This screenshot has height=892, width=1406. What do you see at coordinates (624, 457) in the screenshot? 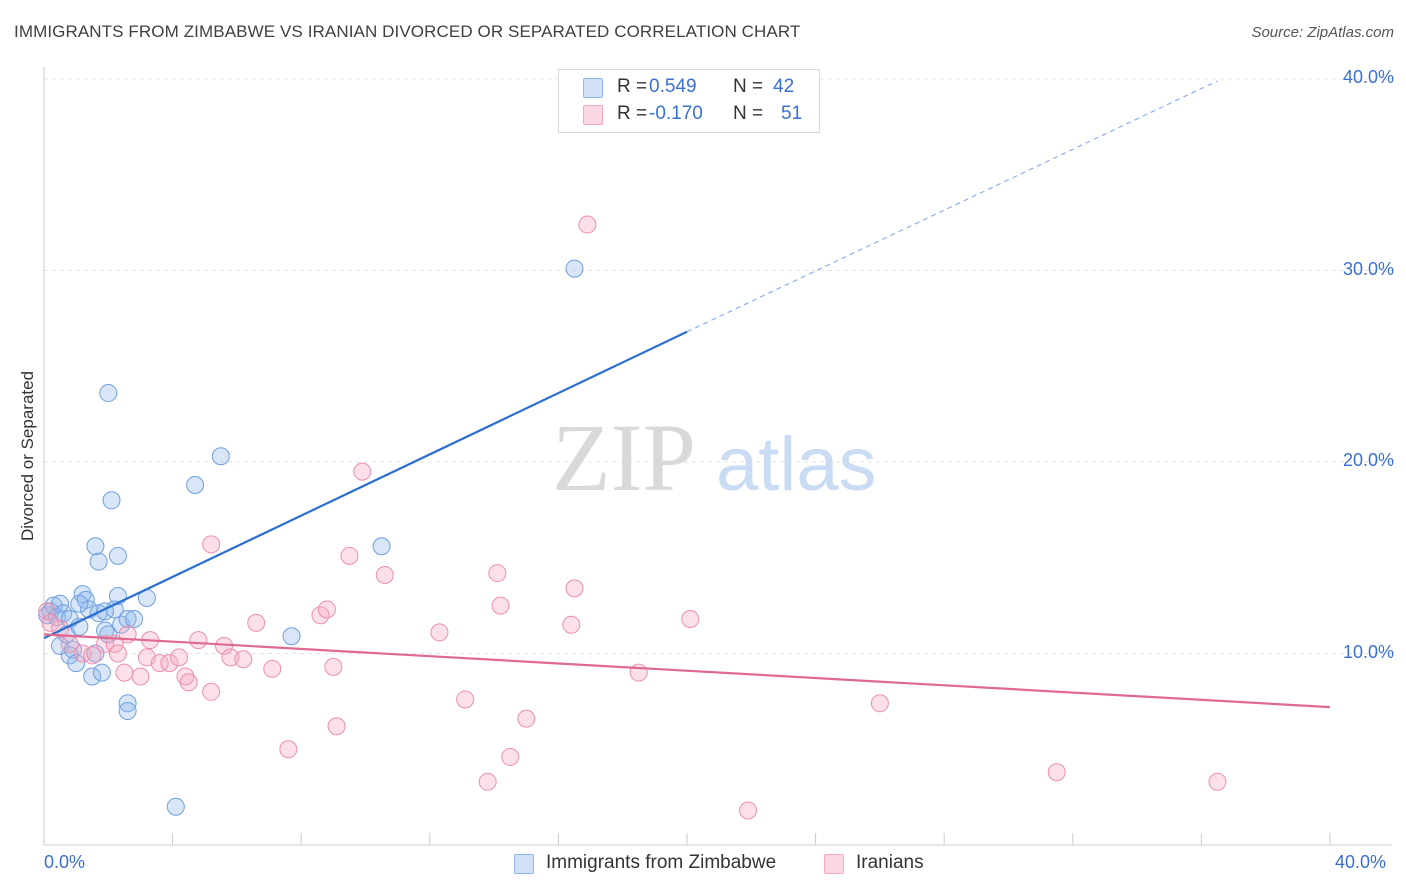
I see `watermark-zip: ZIP` at bounding box center [624, 457].